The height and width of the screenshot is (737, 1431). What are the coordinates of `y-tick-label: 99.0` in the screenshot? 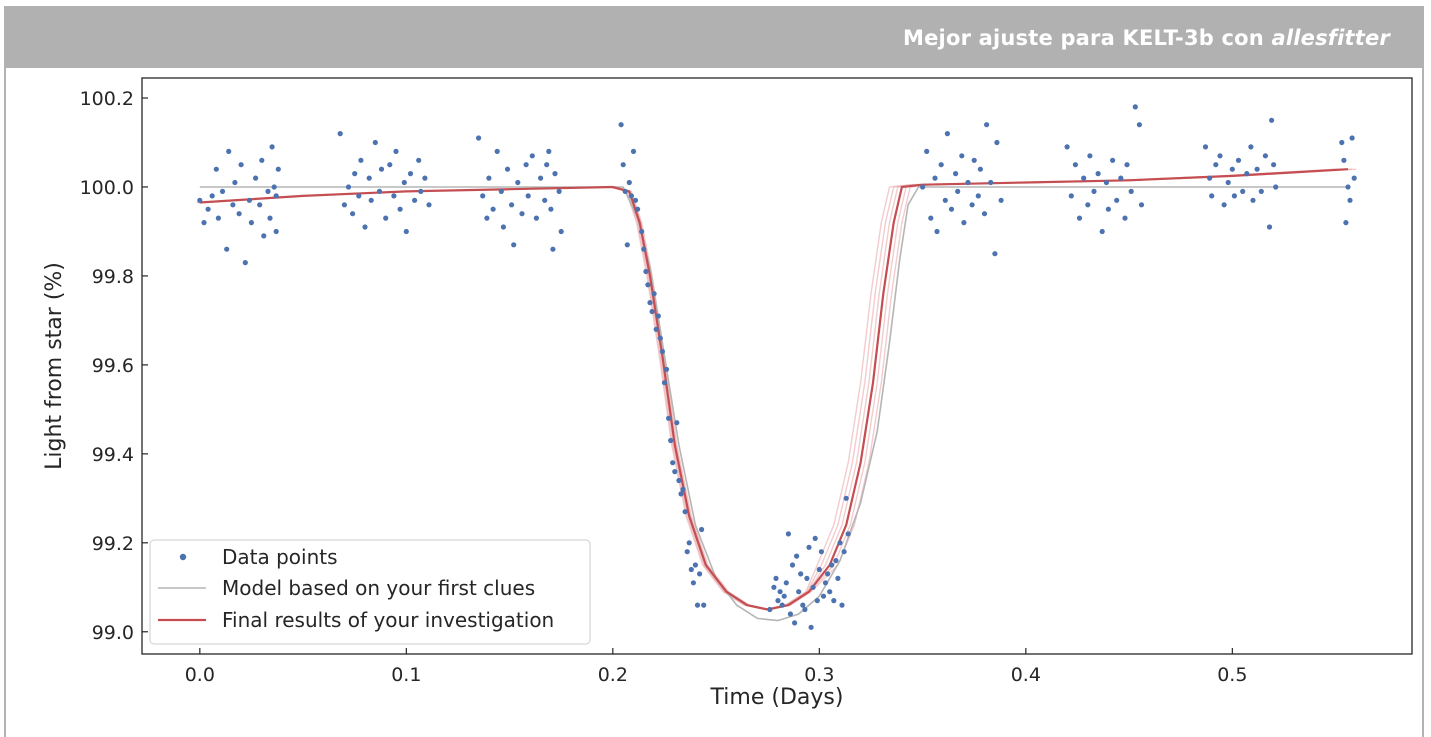 It's located at (113, 633).